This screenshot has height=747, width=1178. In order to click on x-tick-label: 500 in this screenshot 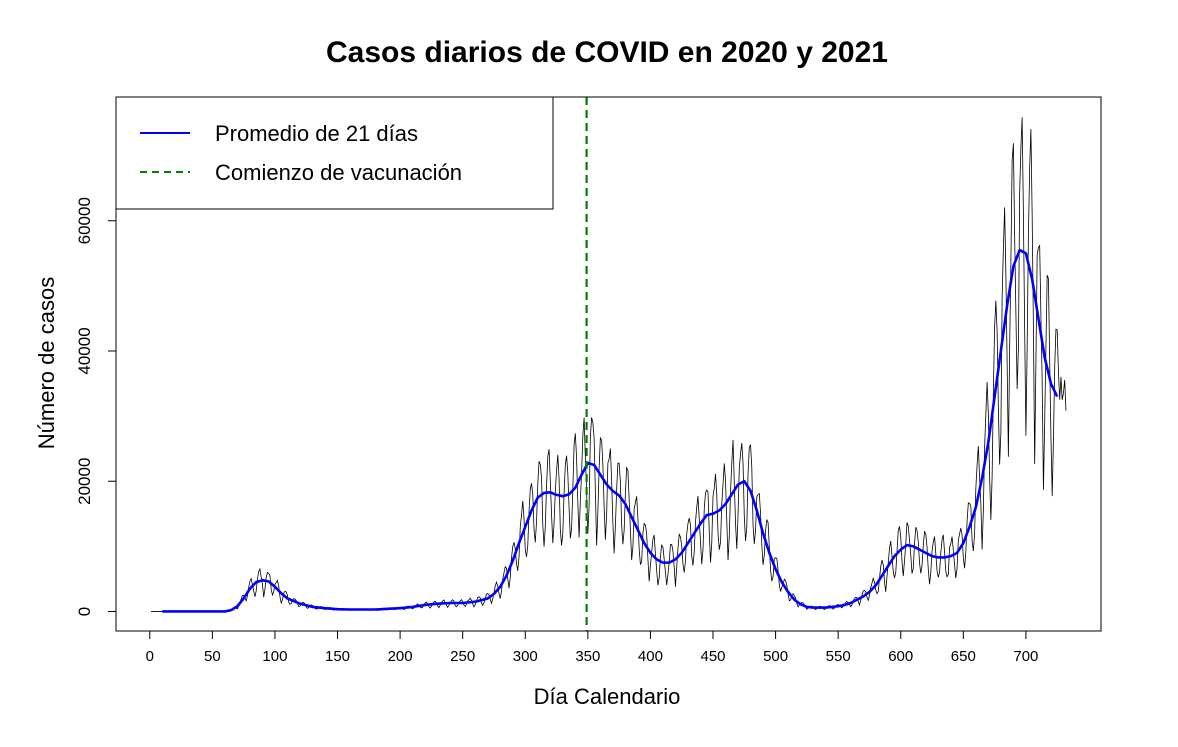, I will do `click(775, 656)`.